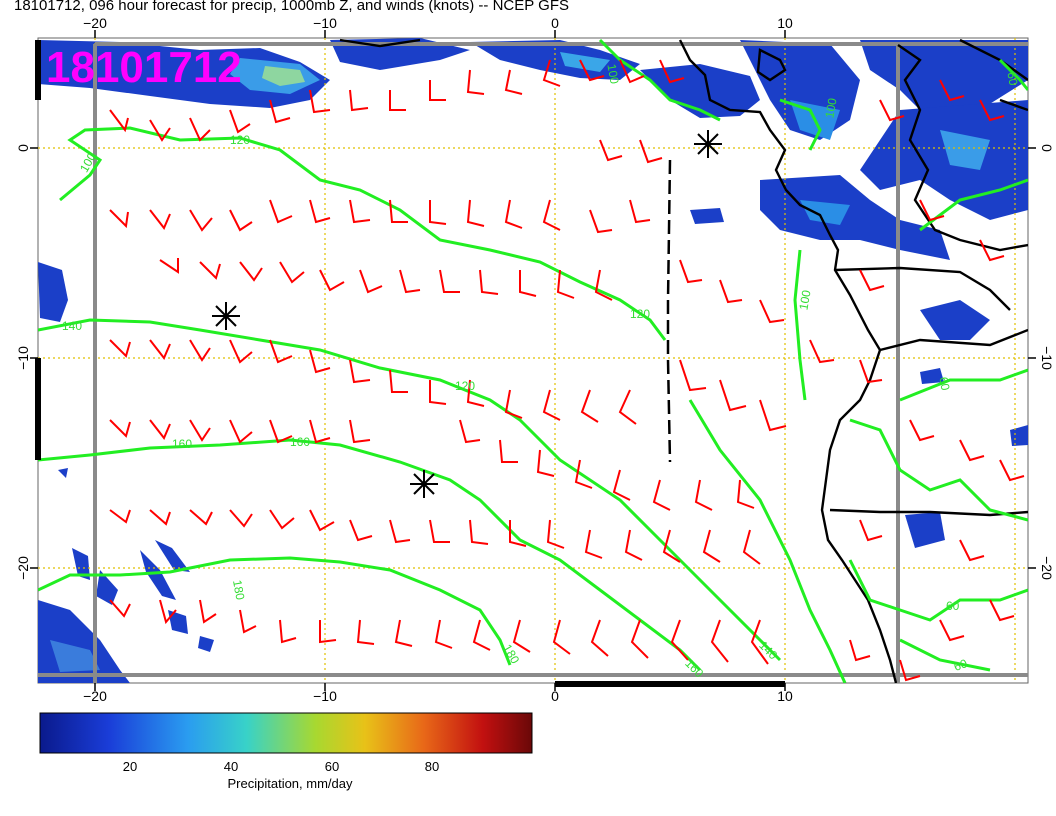  Describe the element at coordinates (72, 326) in the screenshot. I see `svg-text: 140` at that location.